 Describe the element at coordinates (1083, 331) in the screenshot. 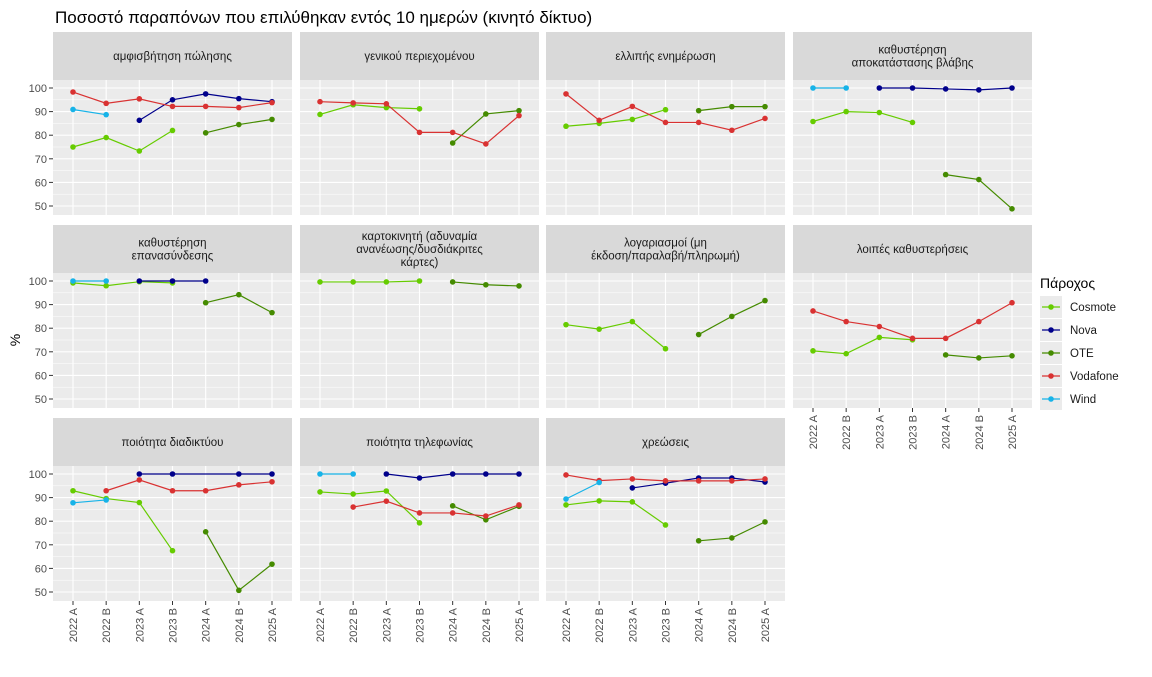

I see `legend-label-nova: Nova` at that location.